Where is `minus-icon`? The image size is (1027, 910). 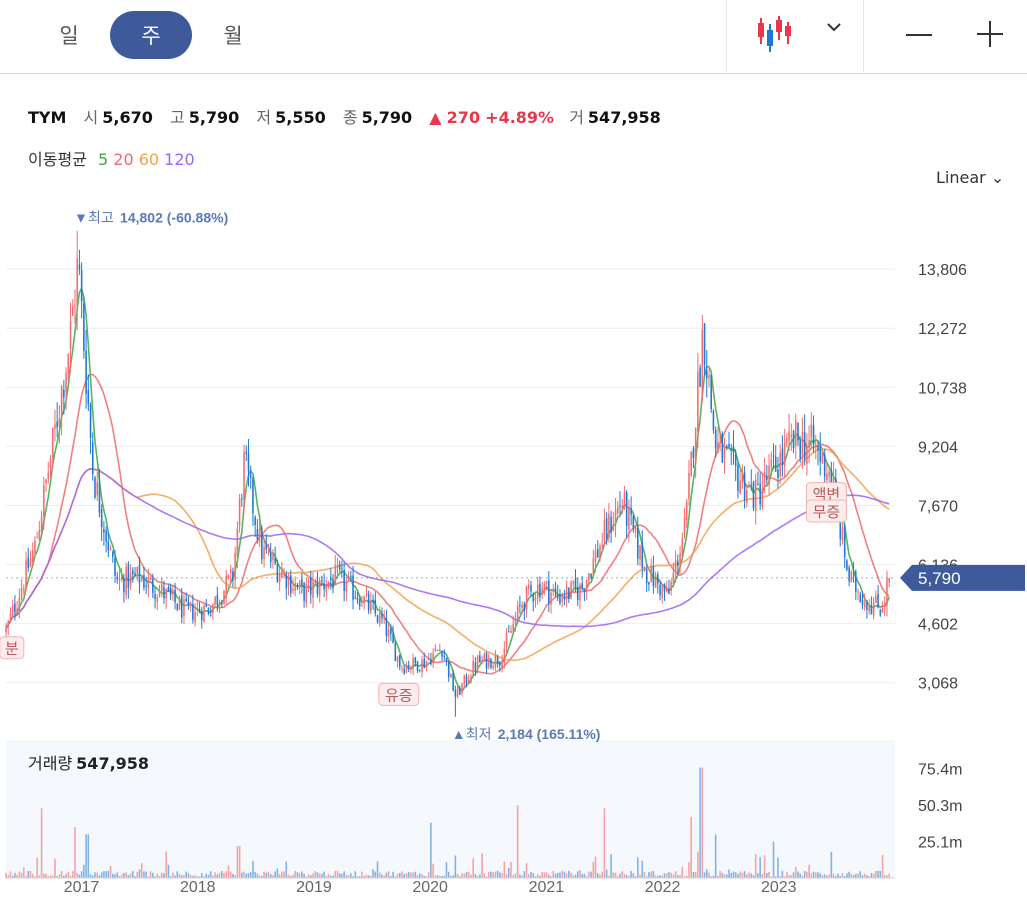 minus-icon is located at coordinates (919, 35).